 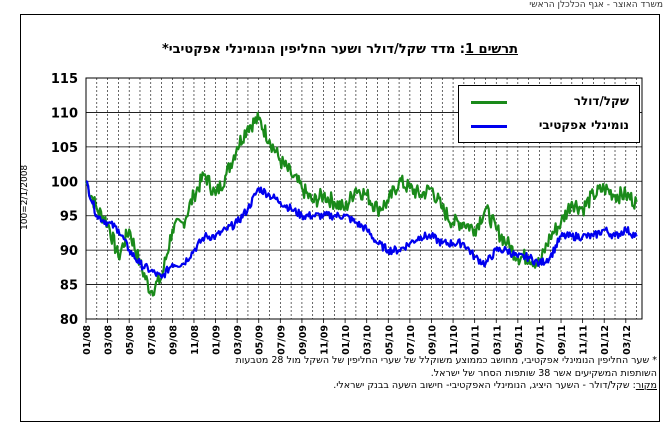 I want to click on x-tick-label: 09/11, so click(x=562, y=340).